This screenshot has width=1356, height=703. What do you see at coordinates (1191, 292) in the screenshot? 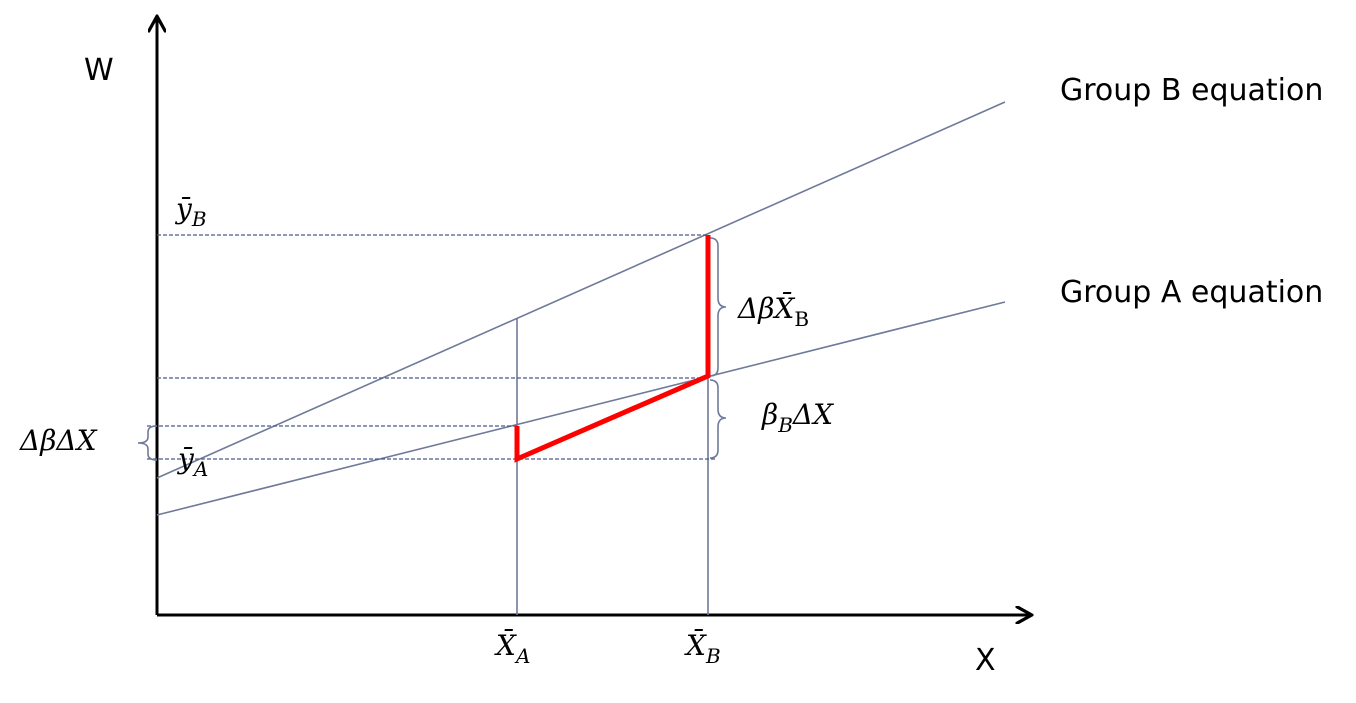
I see `line-label: Group A equation` at bounding box center [1191, 292].